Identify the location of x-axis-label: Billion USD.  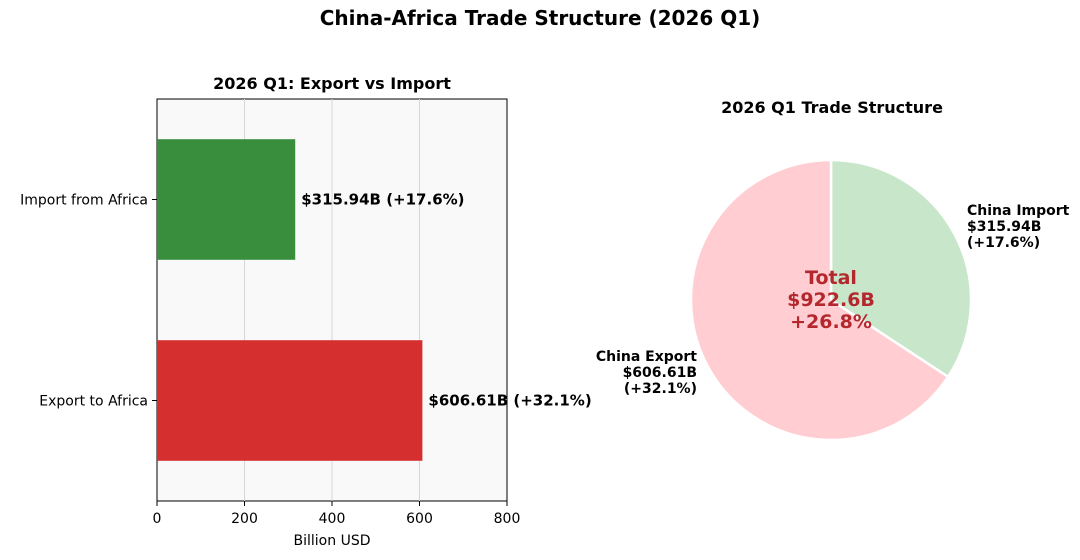
(332, 541).